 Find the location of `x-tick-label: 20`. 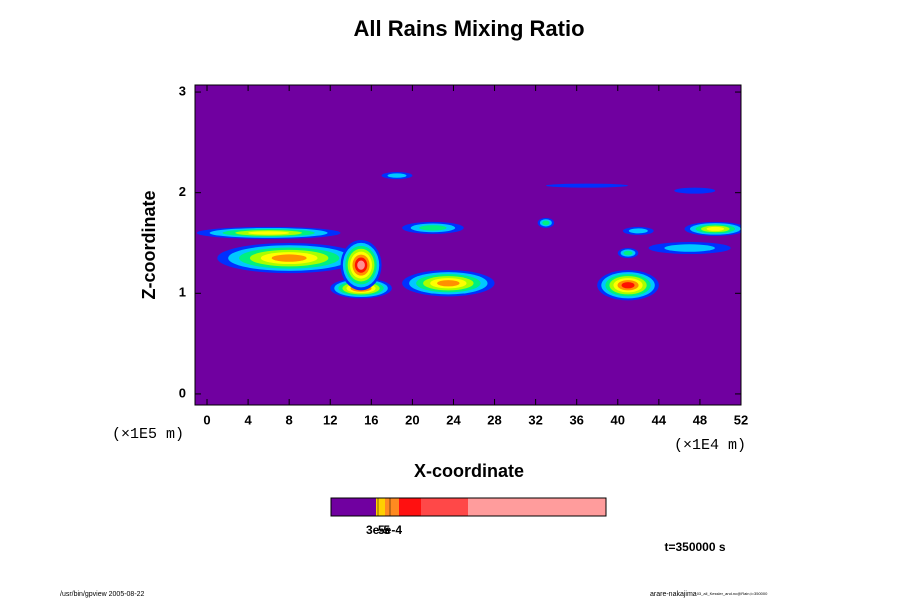

x-tick-label: 20 is located at coordinates (412, 419).